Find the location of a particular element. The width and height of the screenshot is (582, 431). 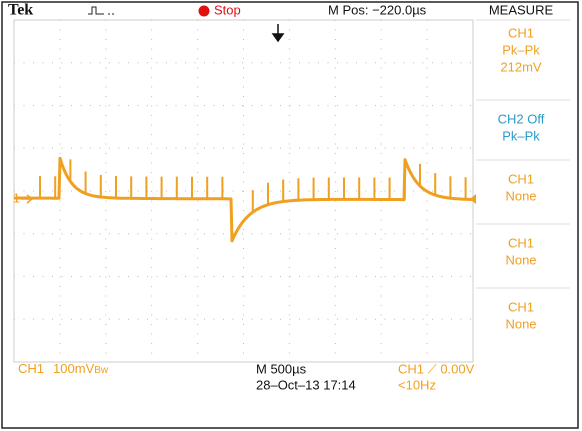

menu-title: MEASURE is located at coordinates (521, 9).